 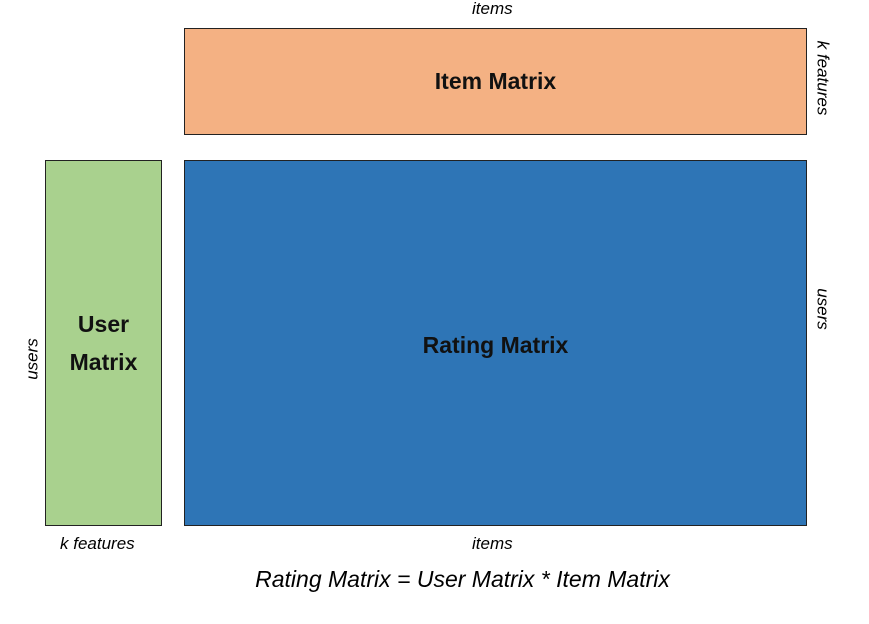 What do you see at coordinates (103, 324) in the screenshot?
I see `user-matrix-label-line1: User` at bounding box center [103, 324].